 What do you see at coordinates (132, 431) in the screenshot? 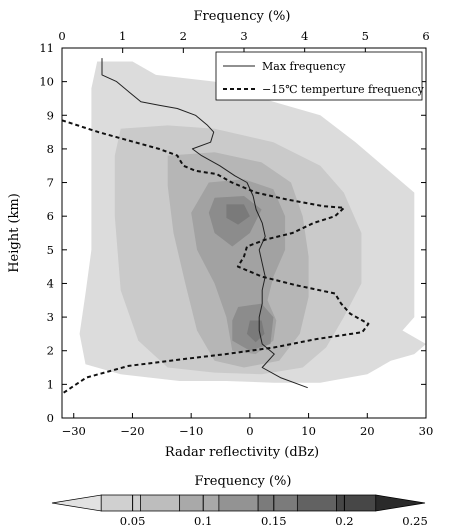
I see `x-tick-label: −20` at bounding box center [132, 431].